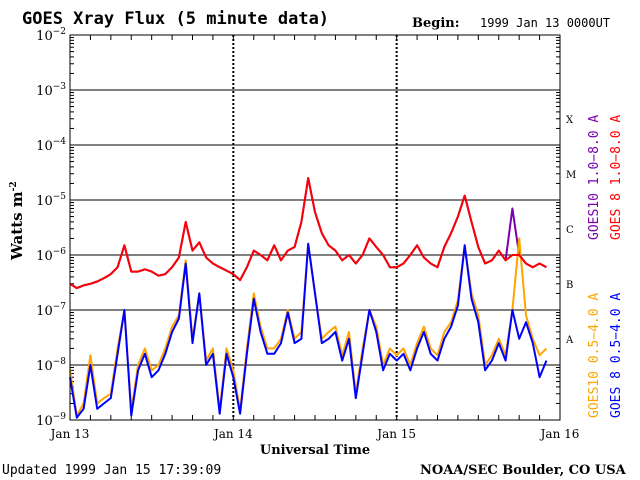 Image resolution: width=640 pixels, height=480 pixels. What do you see at coordinates (594, 355) in the screenshot?
I see `legend-goes10-short: GOES10 0.5−4.0 A` at bounding box center [594, 355].